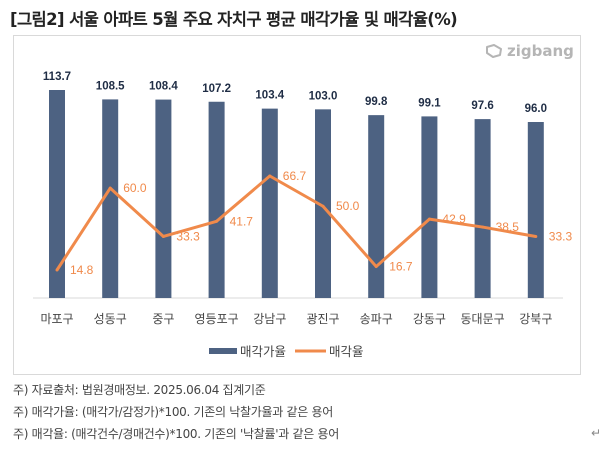 This screenshot has height=451, width=616. Describe the element at coordinates (216, 89) in the screenshot. I see `bar-value-label: 107.2` at that location.